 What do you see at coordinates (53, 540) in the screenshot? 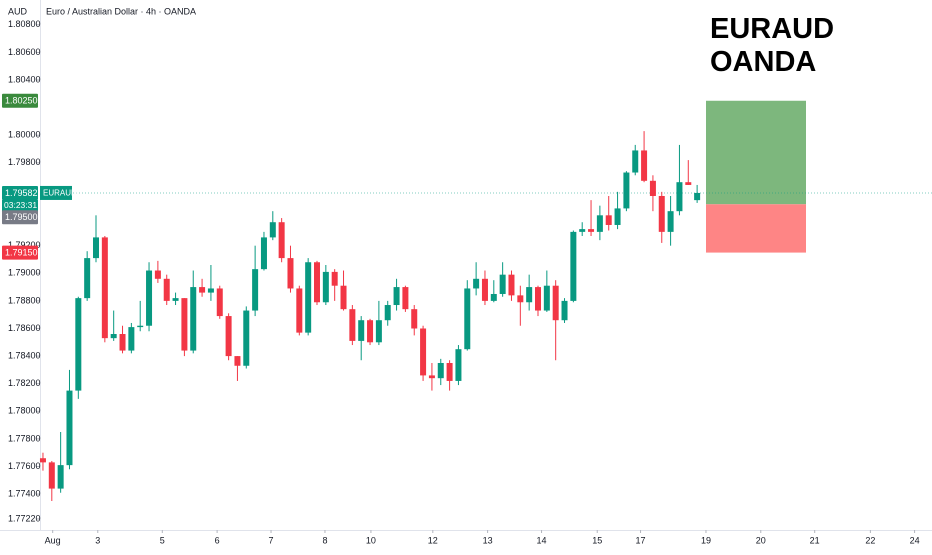
I see `x-tick-label: Aug` at bounding box center [53, 540].